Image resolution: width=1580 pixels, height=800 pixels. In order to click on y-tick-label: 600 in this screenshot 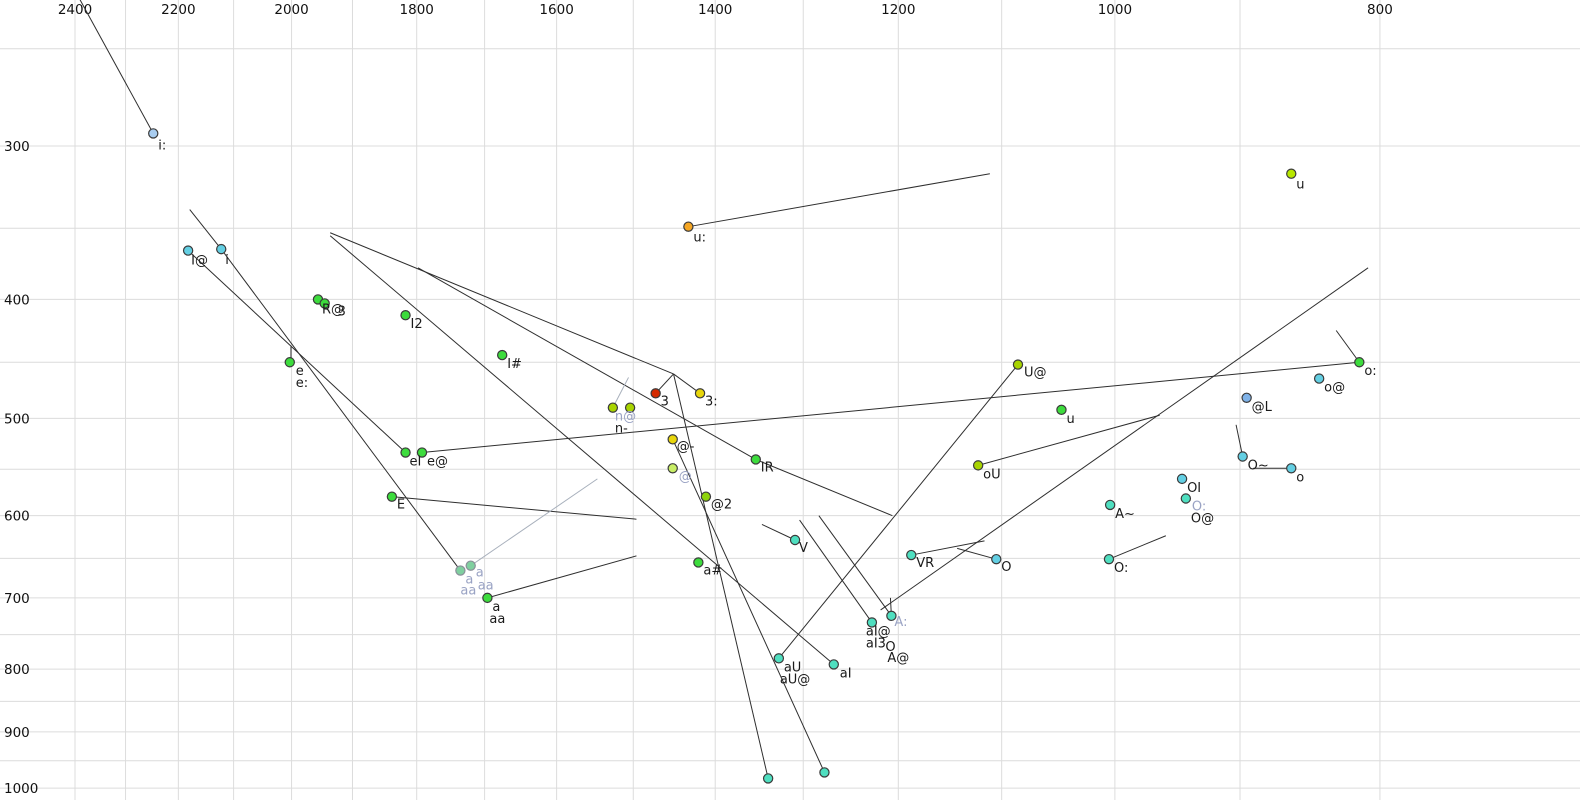, I will do `click(17, 517)`.